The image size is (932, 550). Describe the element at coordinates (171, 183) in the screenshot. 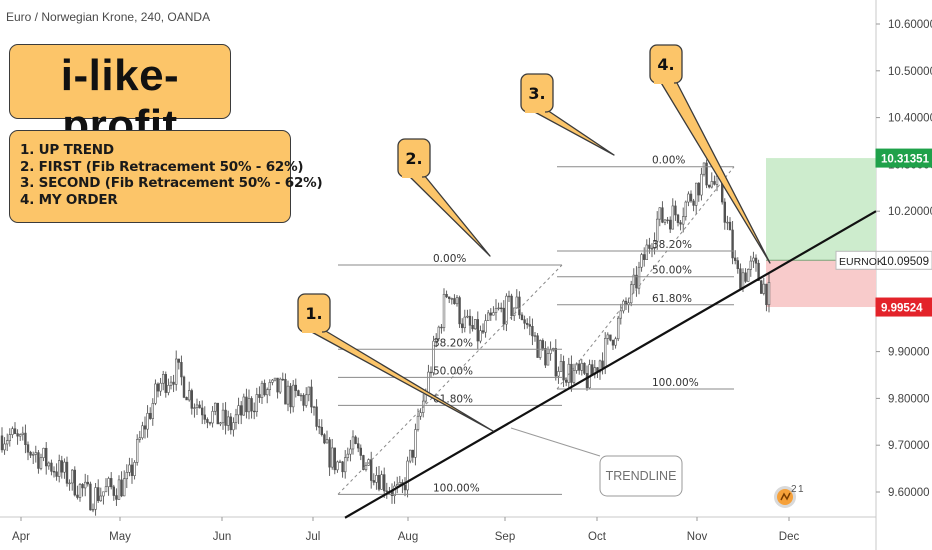

I see `step-3: 3. SECOND (Fib Retracement 50% - 62%)` at that location.